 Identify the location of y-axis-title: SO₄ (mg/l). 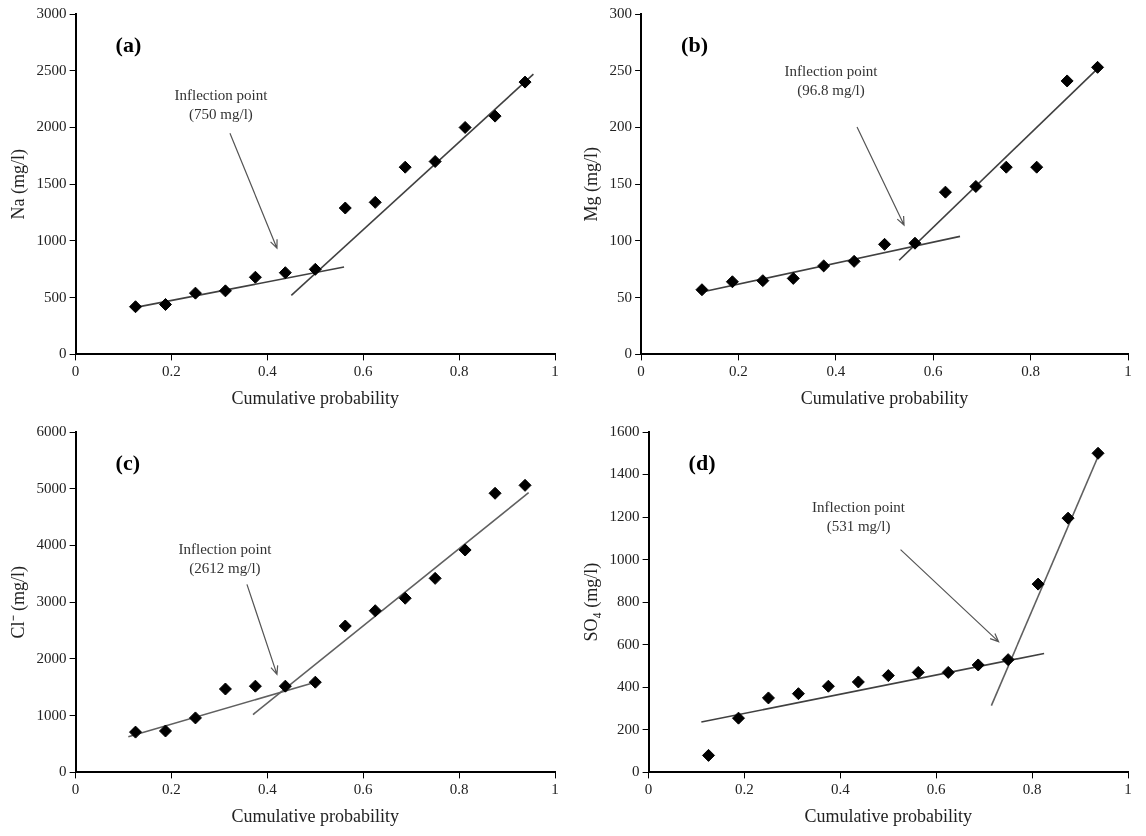
(591, 602).